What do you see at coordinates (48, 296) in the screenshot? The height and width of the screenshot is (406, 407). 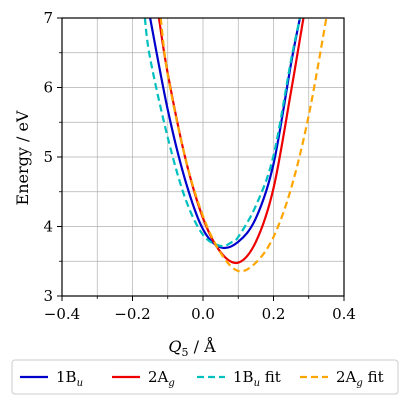 I see `y-tick-label: 3` at bounding box center [48, 296].